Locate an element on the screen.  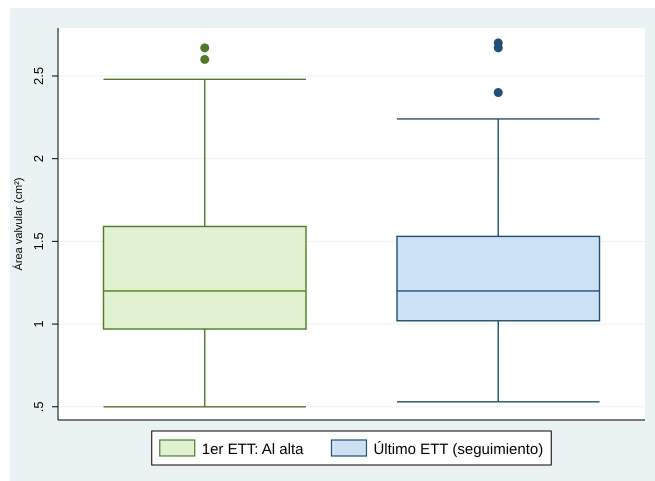
y-tick-label: 2.5 is located at coordinates (38, 76).